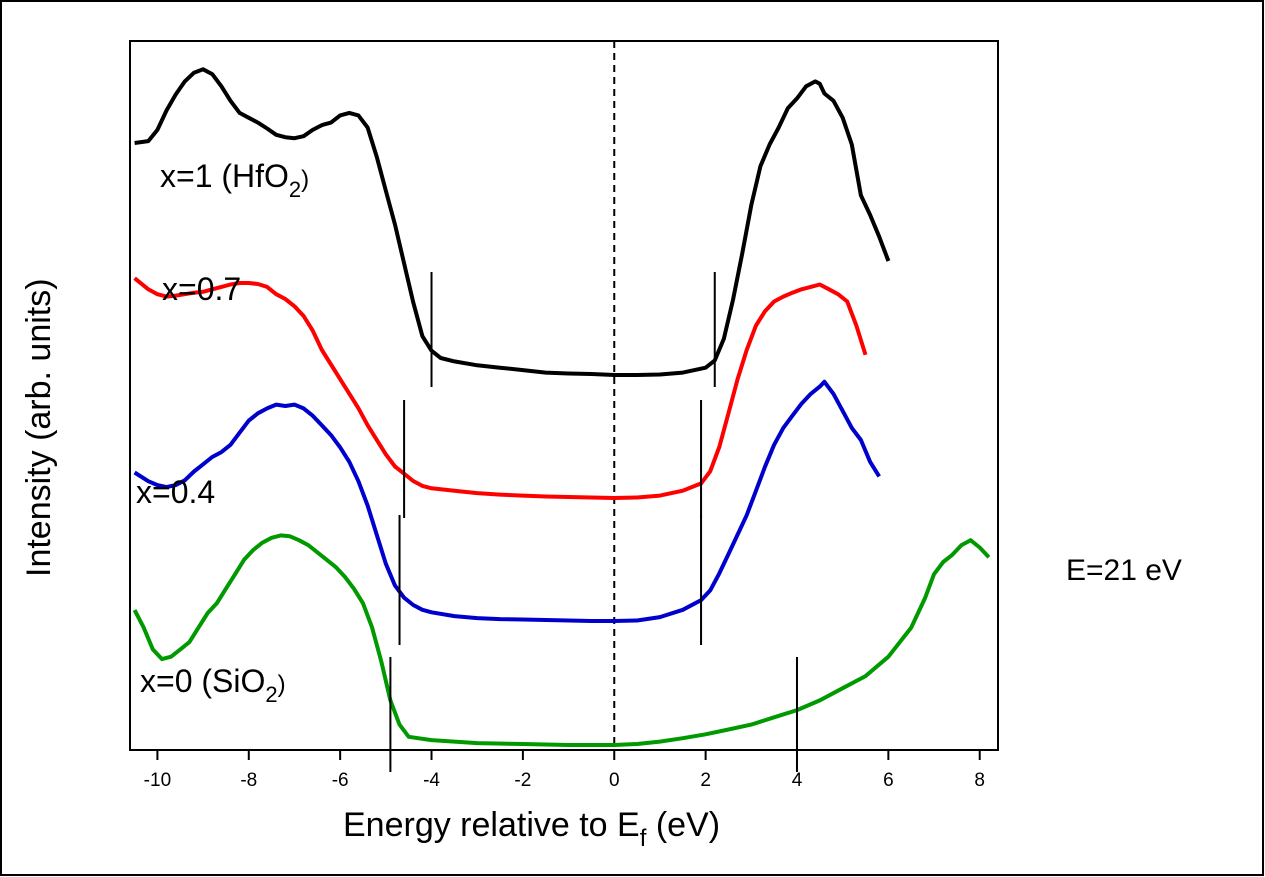 The width and height of the screenshot is (1265, 877). What do you see at coordinates (213, 685) in the screenshot?
I see `series-label-sio2: x=0 (SiO2)` at bounding box center [213, 685].